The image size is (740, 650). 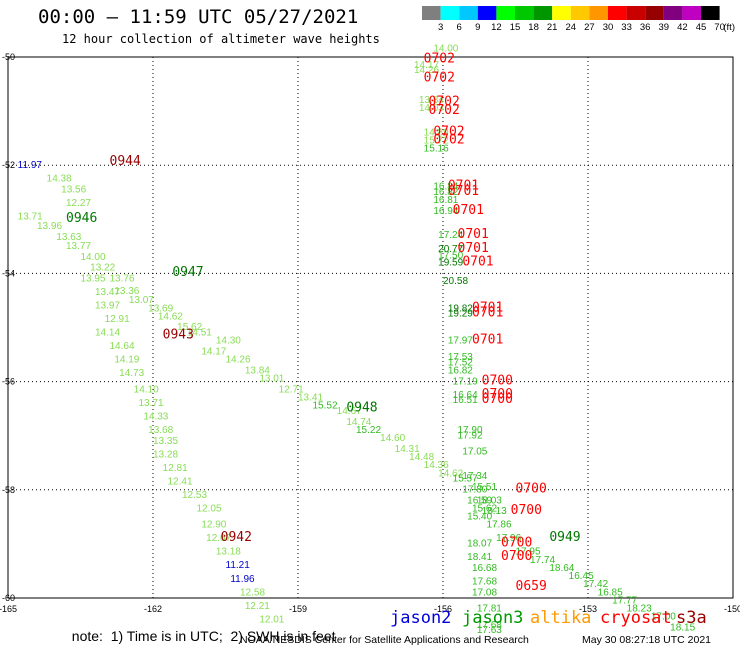 I want to click on swh-value: 13.18, so click(x=228, y=552).